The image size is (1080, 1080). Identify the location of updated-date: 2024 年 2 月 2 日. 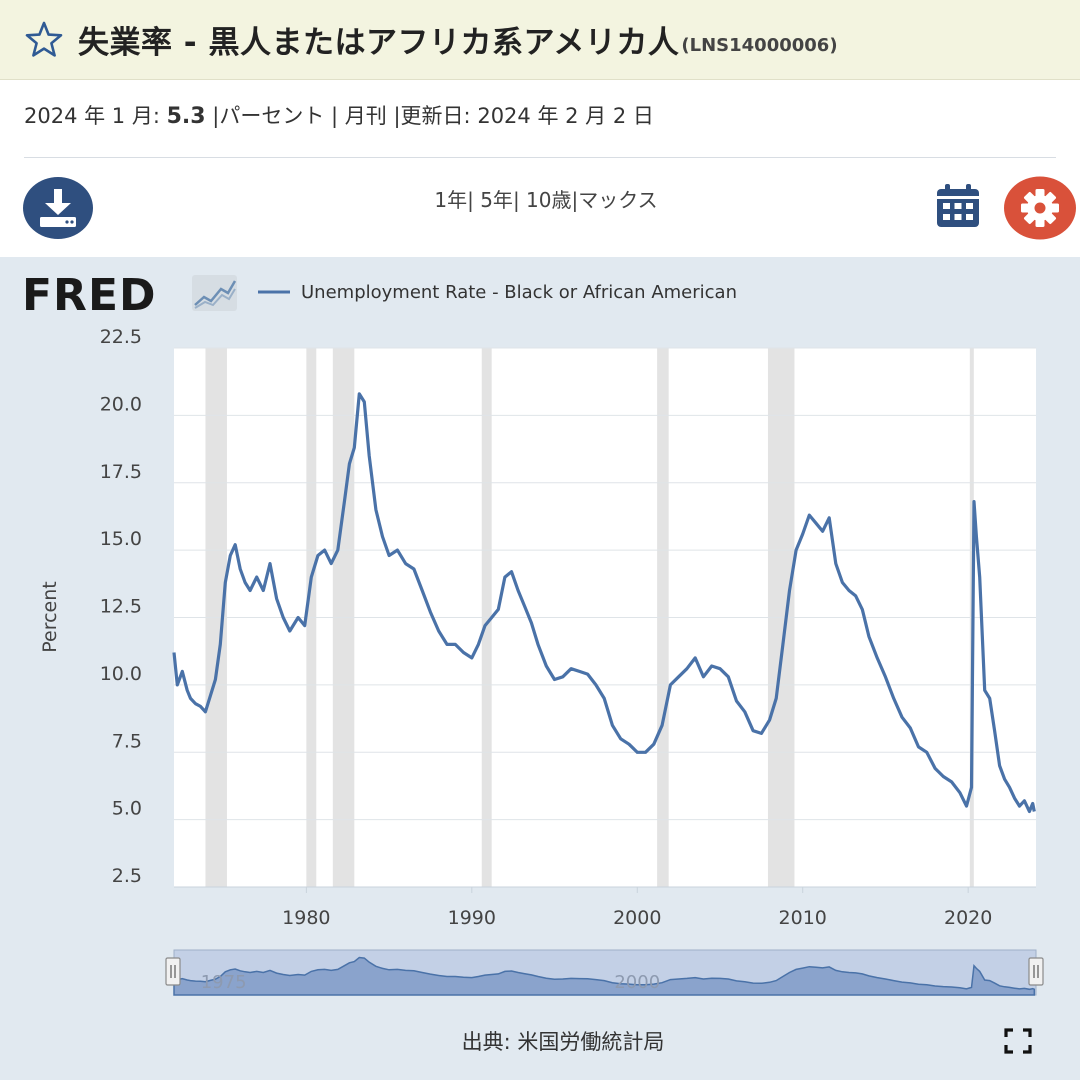
(565, 116).